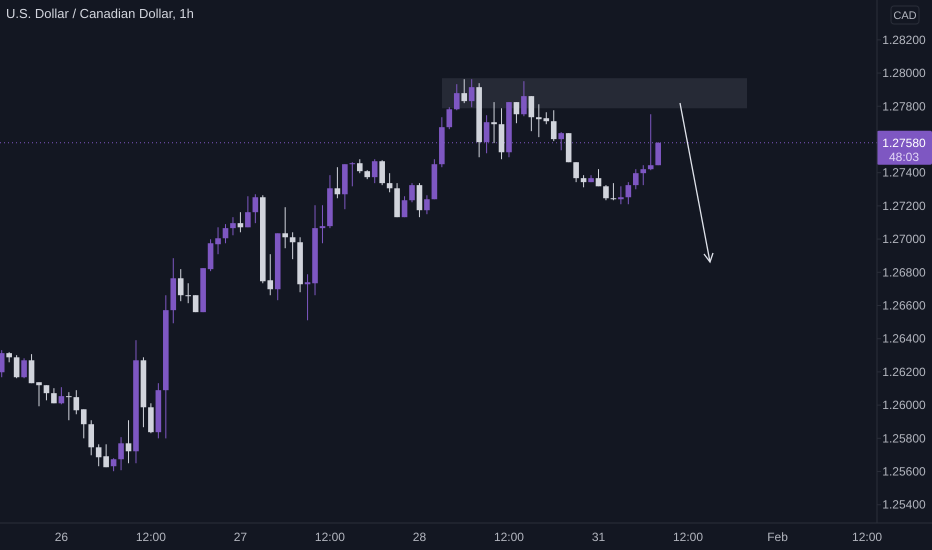  What do you see at coordinates (904, 471) in the screenshot?
I see `y-tick-label: 1.25600` at bounding box center [904, 471].